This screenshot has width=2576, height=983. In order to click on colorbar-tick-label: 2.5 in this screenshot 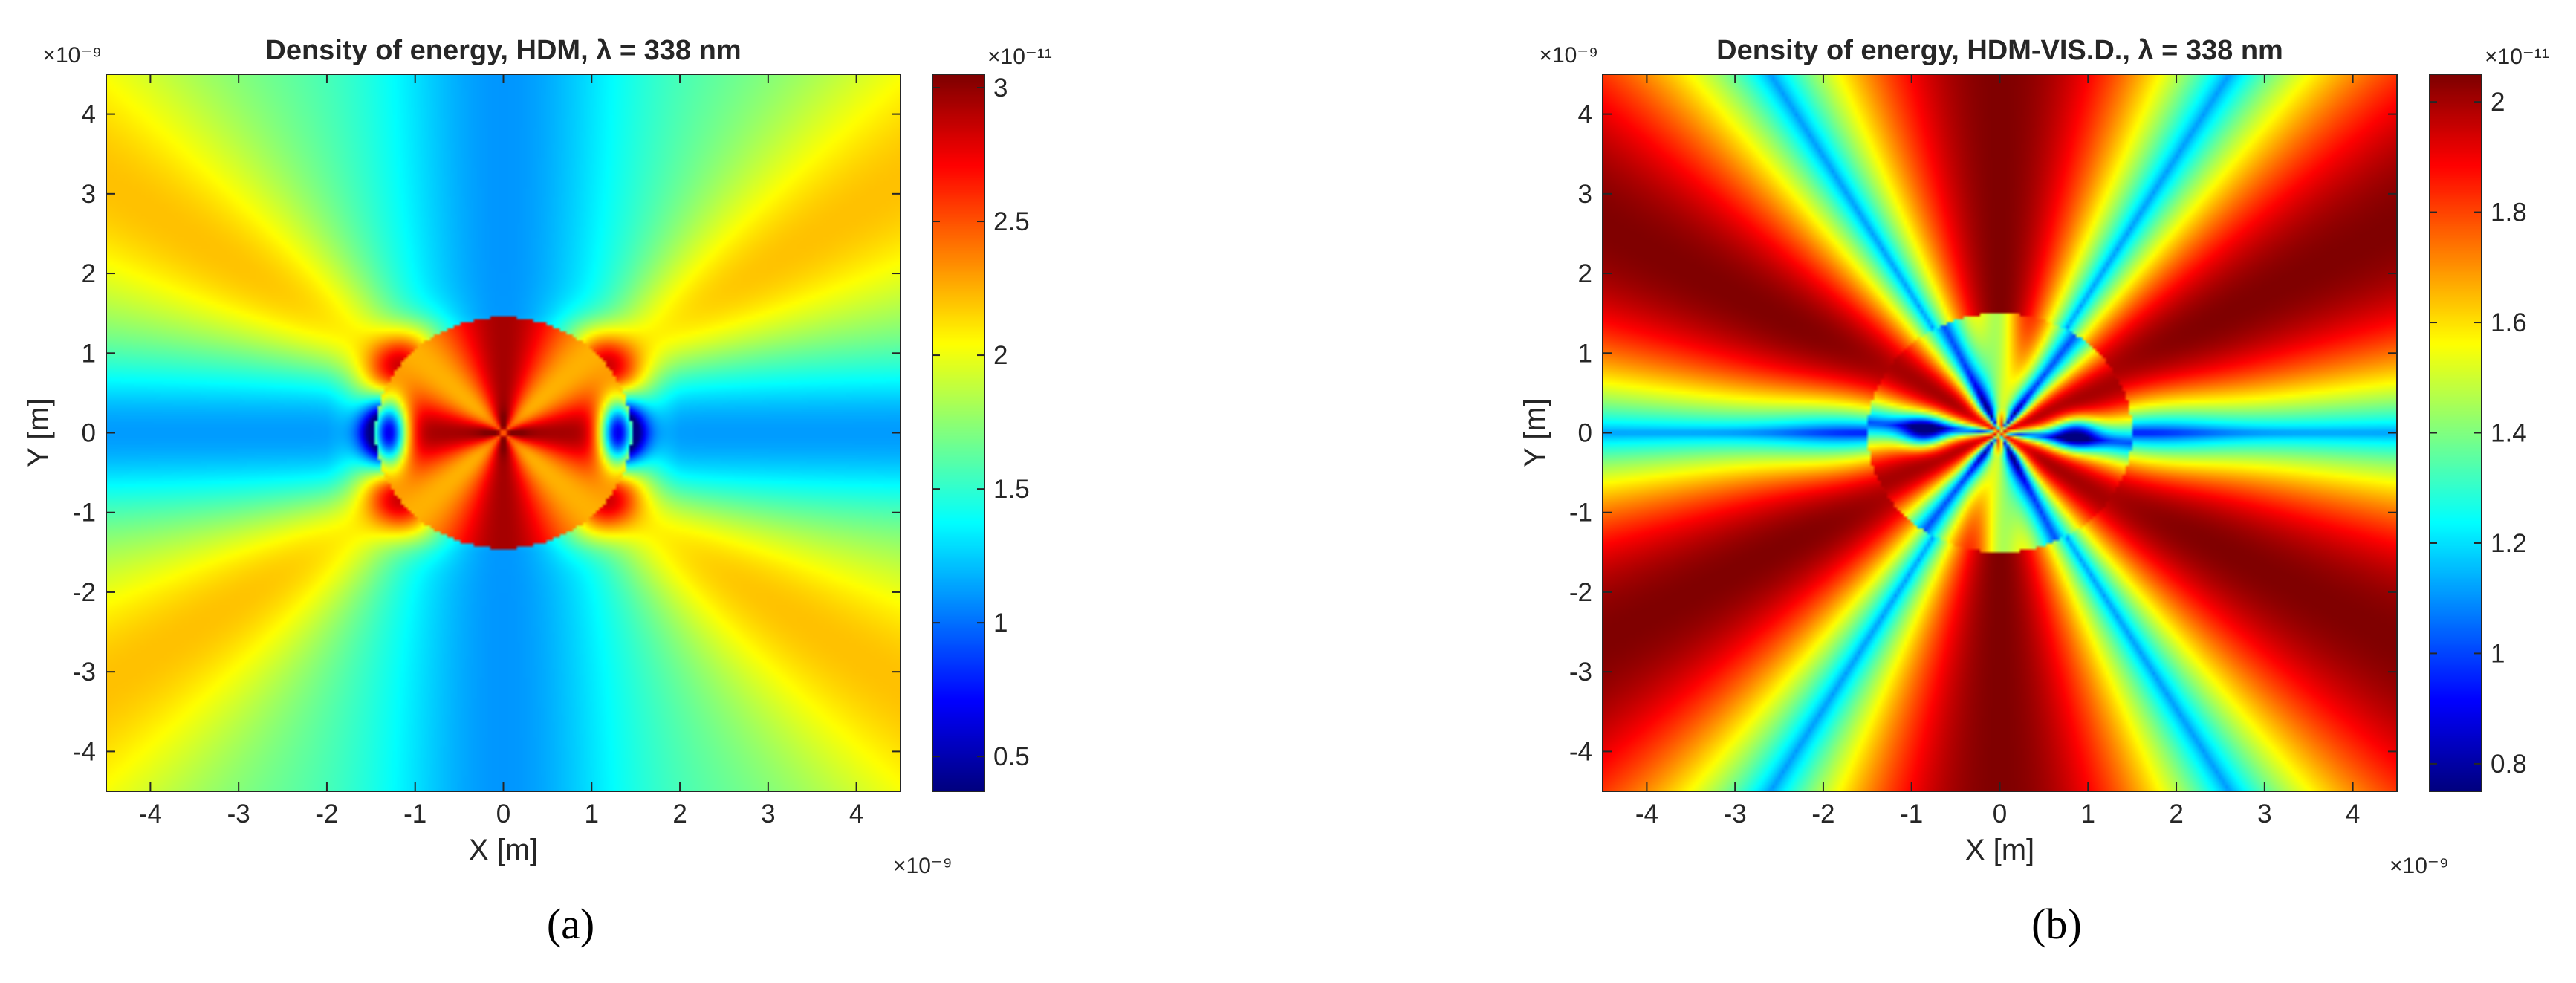, I will do `click(1011, 221)`.